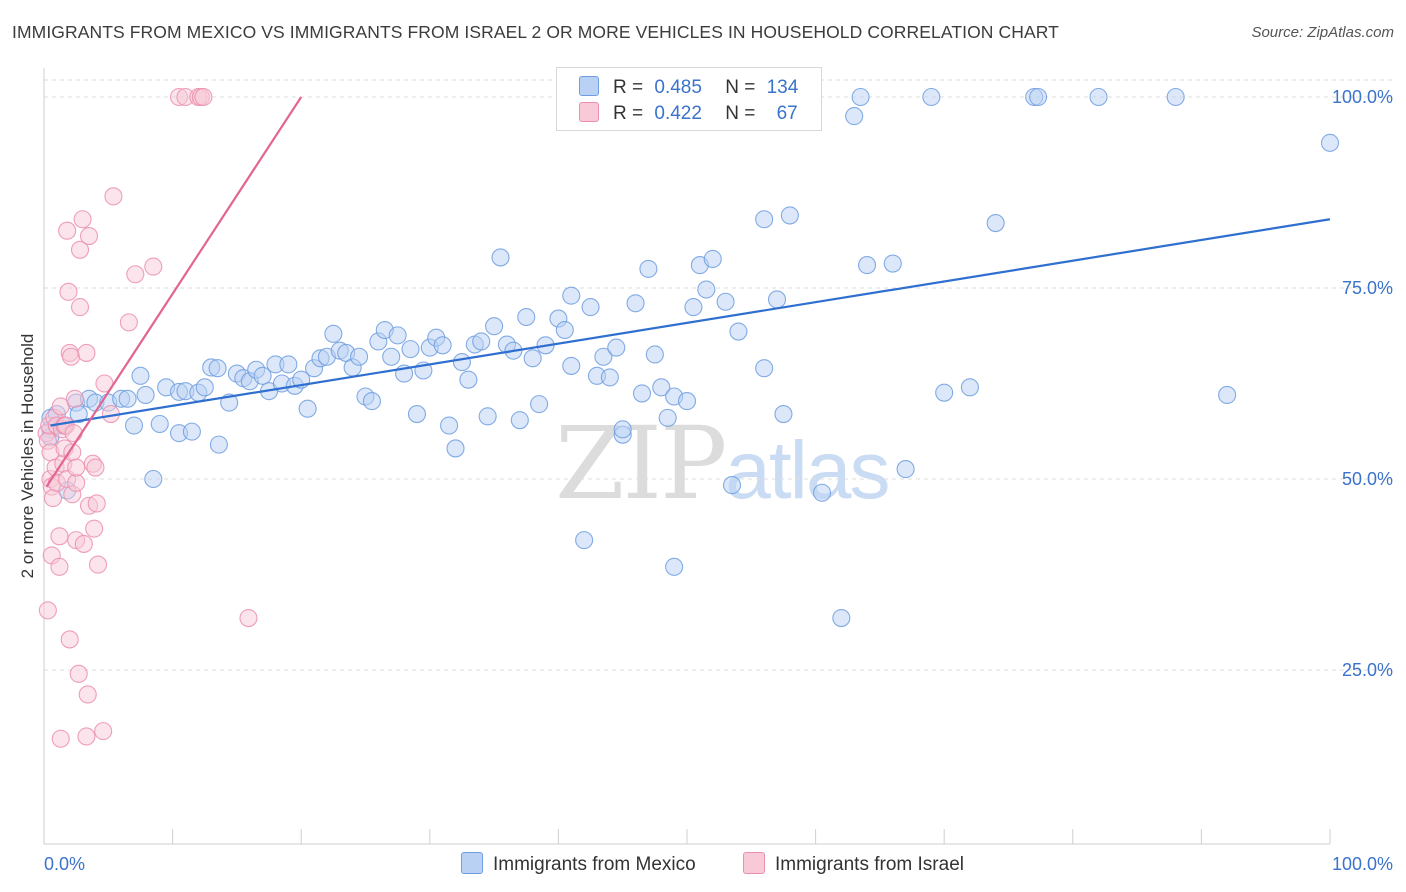  What do you see at coordinates (754, 863) in the screenshot?
I see `israel-legend-swatch` at bounding box center [754, 863].